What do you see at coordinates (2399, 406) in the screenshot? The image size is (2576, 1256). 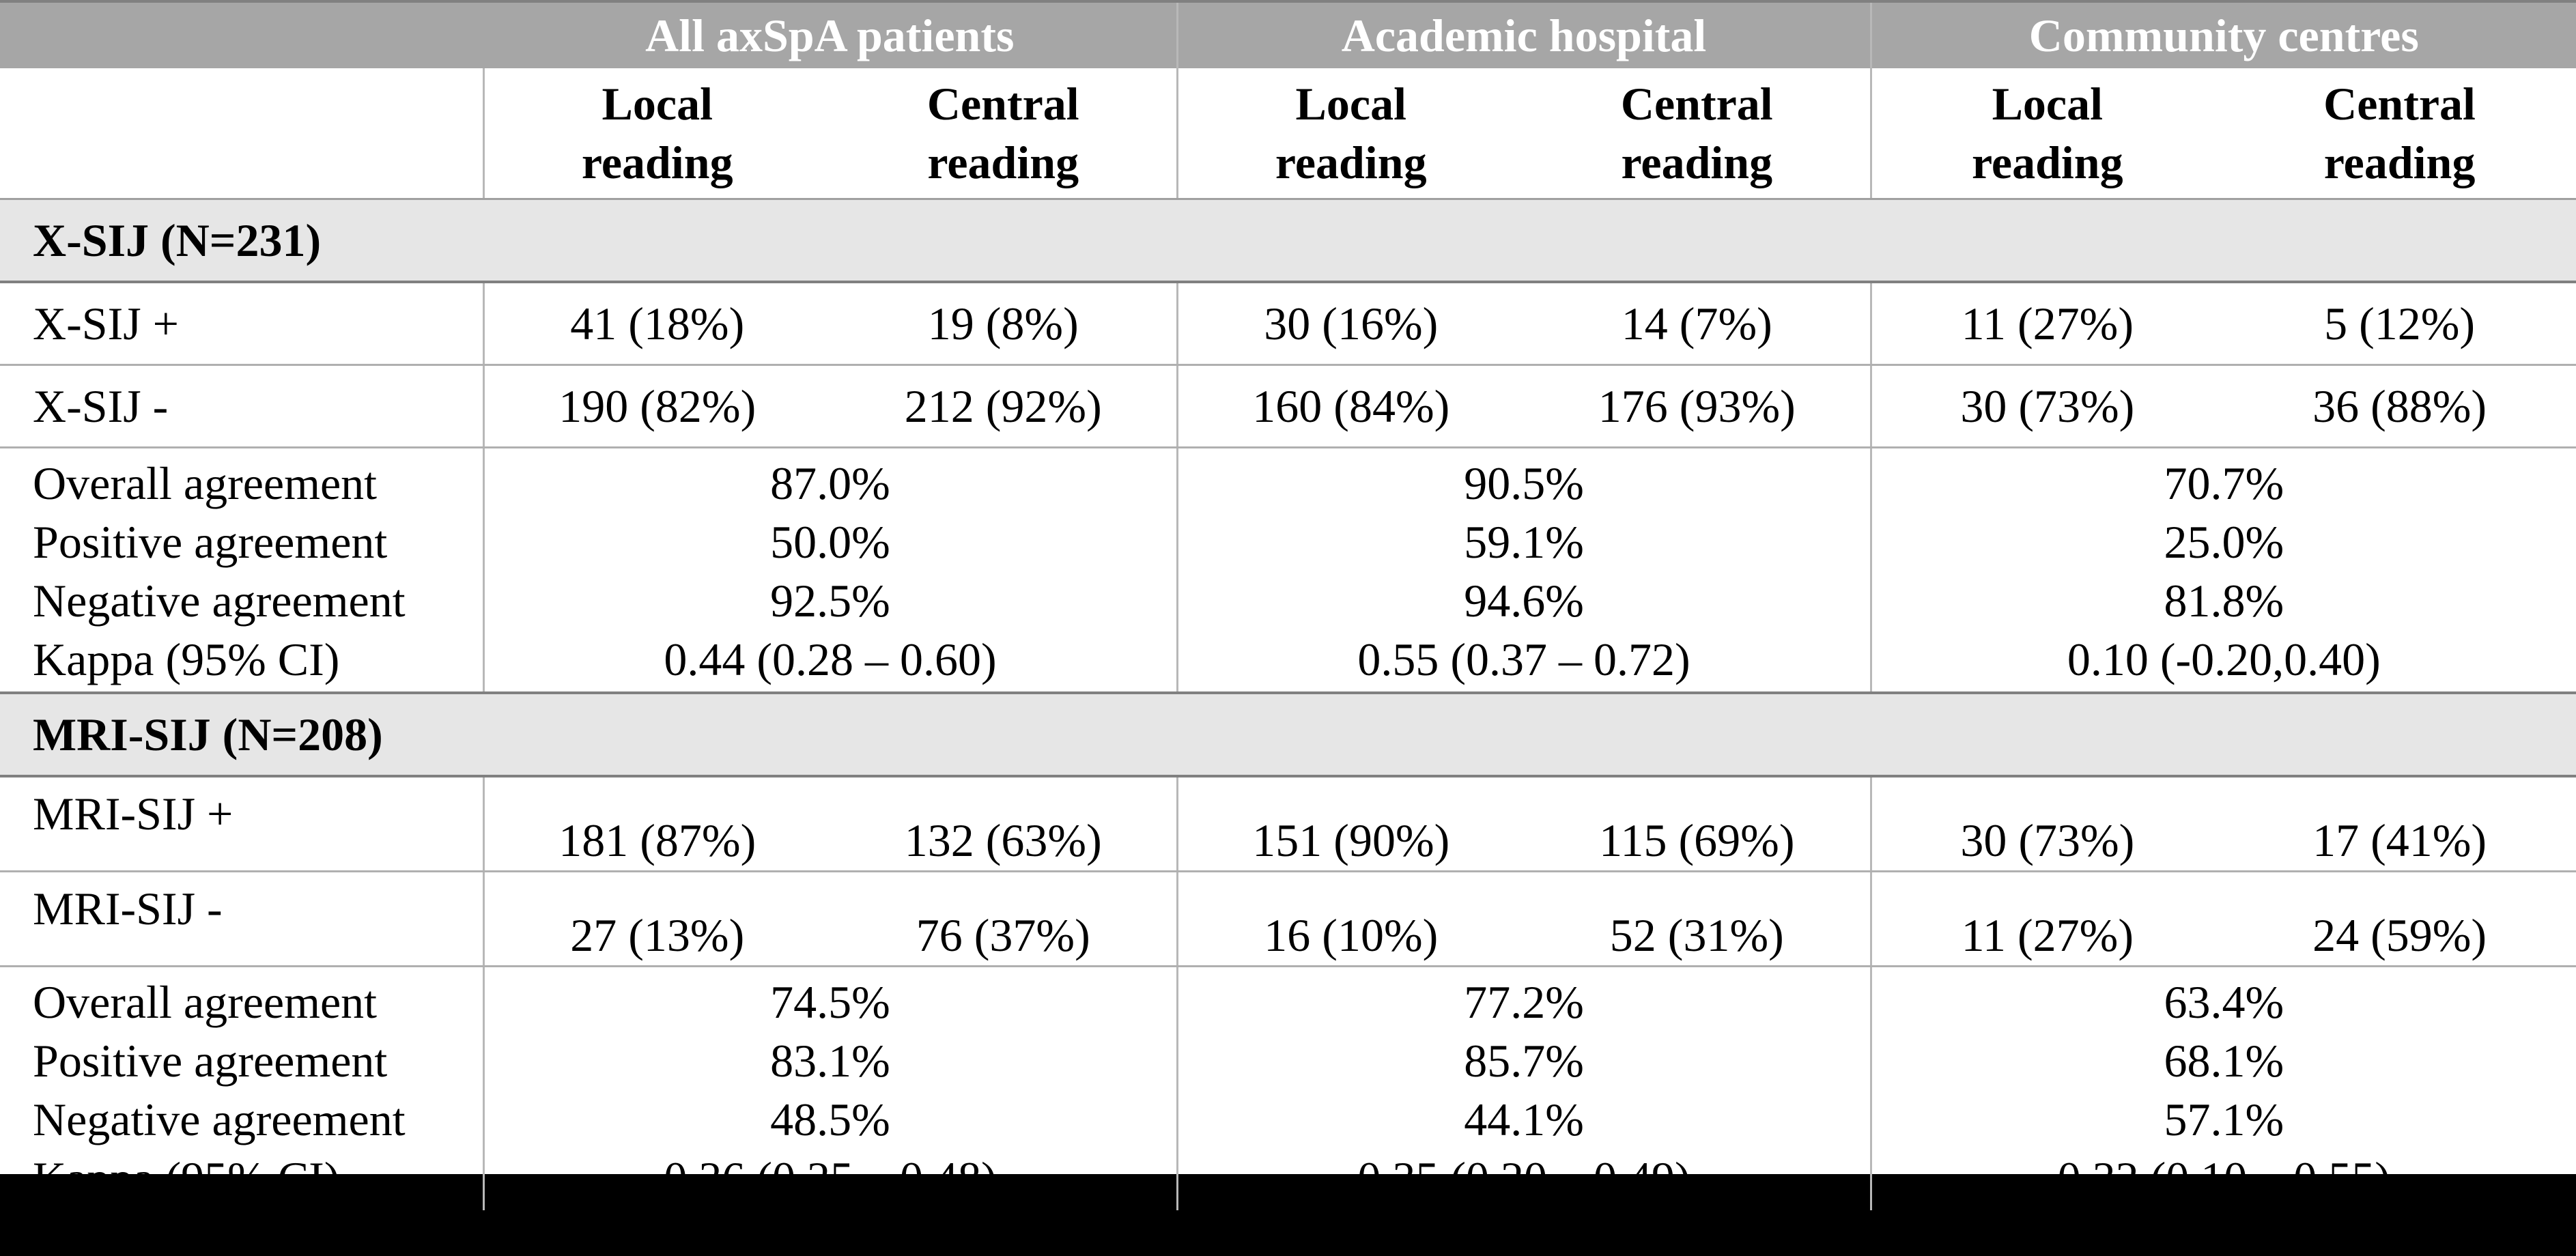 I see `table-cell: 36 (88%)` at bounding box center [2399, 406].